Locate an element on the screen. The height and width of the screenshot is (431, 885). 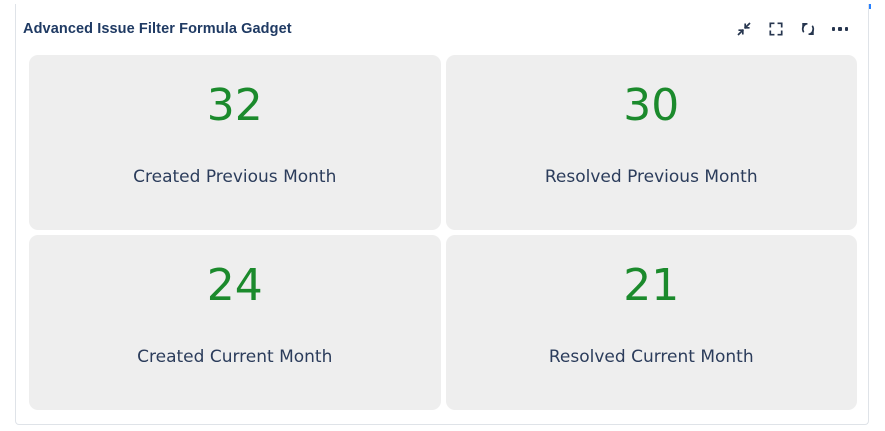
stat-value: 30 is located at coordinates (651, 105).